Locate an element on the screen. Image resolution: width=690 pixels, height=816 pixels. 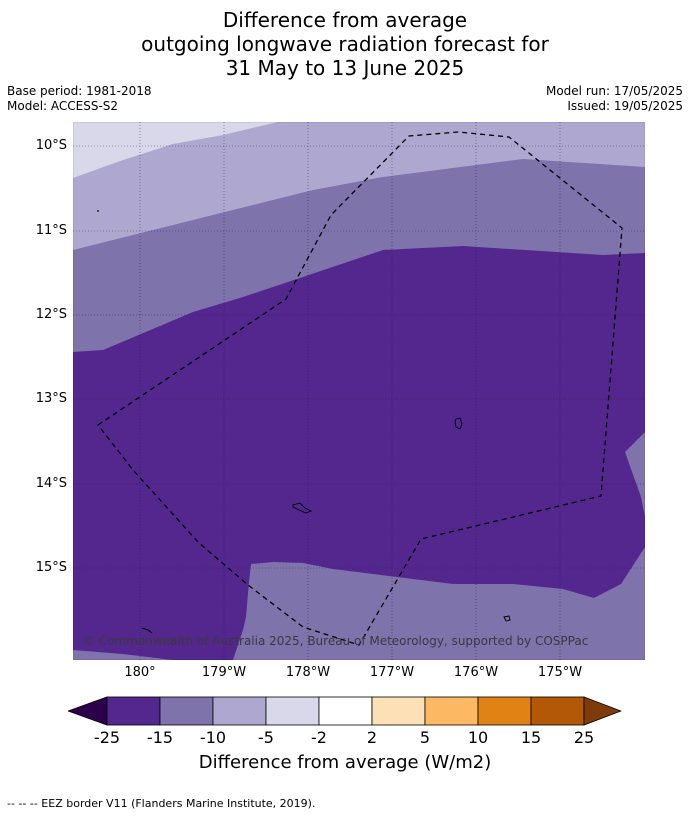
lon-label-180: 180° is located at coordinates (140, 672).